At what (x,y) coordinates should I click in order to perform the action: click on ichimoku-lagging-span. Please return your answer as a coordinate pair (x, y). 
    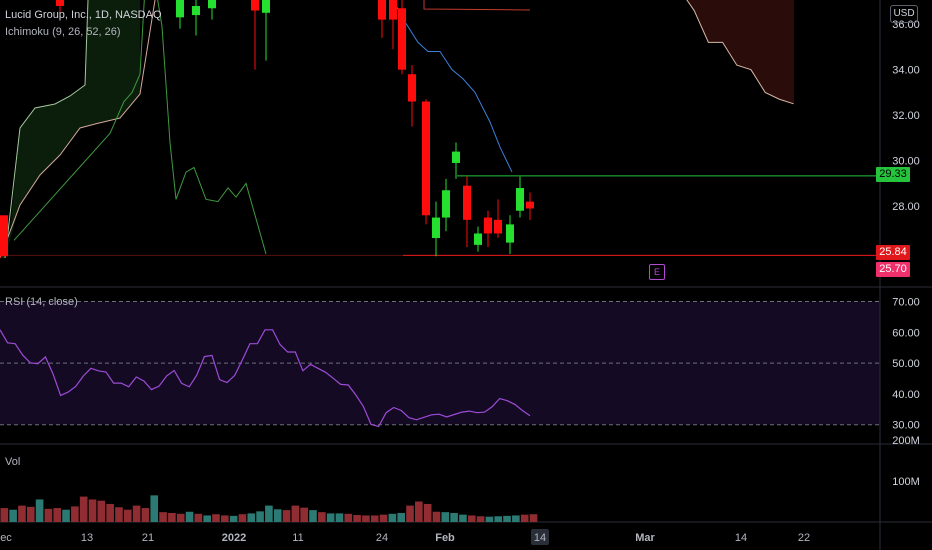
    Looking at the image, I should click on (140, 127).